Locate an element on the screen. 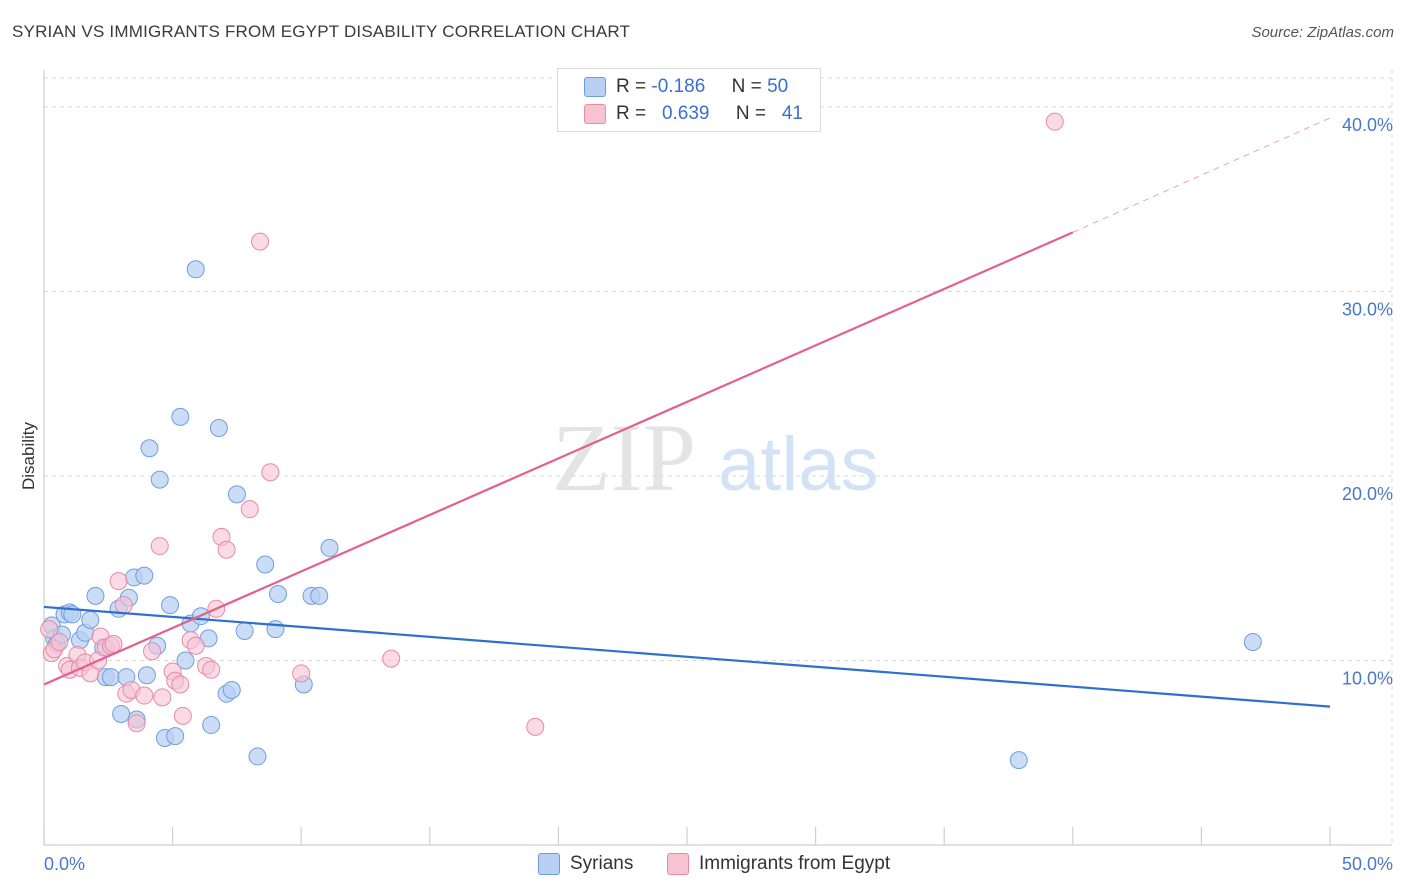  correlation-legend: R = -0.186 N = 50 R = 0.639 N = 41 is located at coordinates (689, 100).